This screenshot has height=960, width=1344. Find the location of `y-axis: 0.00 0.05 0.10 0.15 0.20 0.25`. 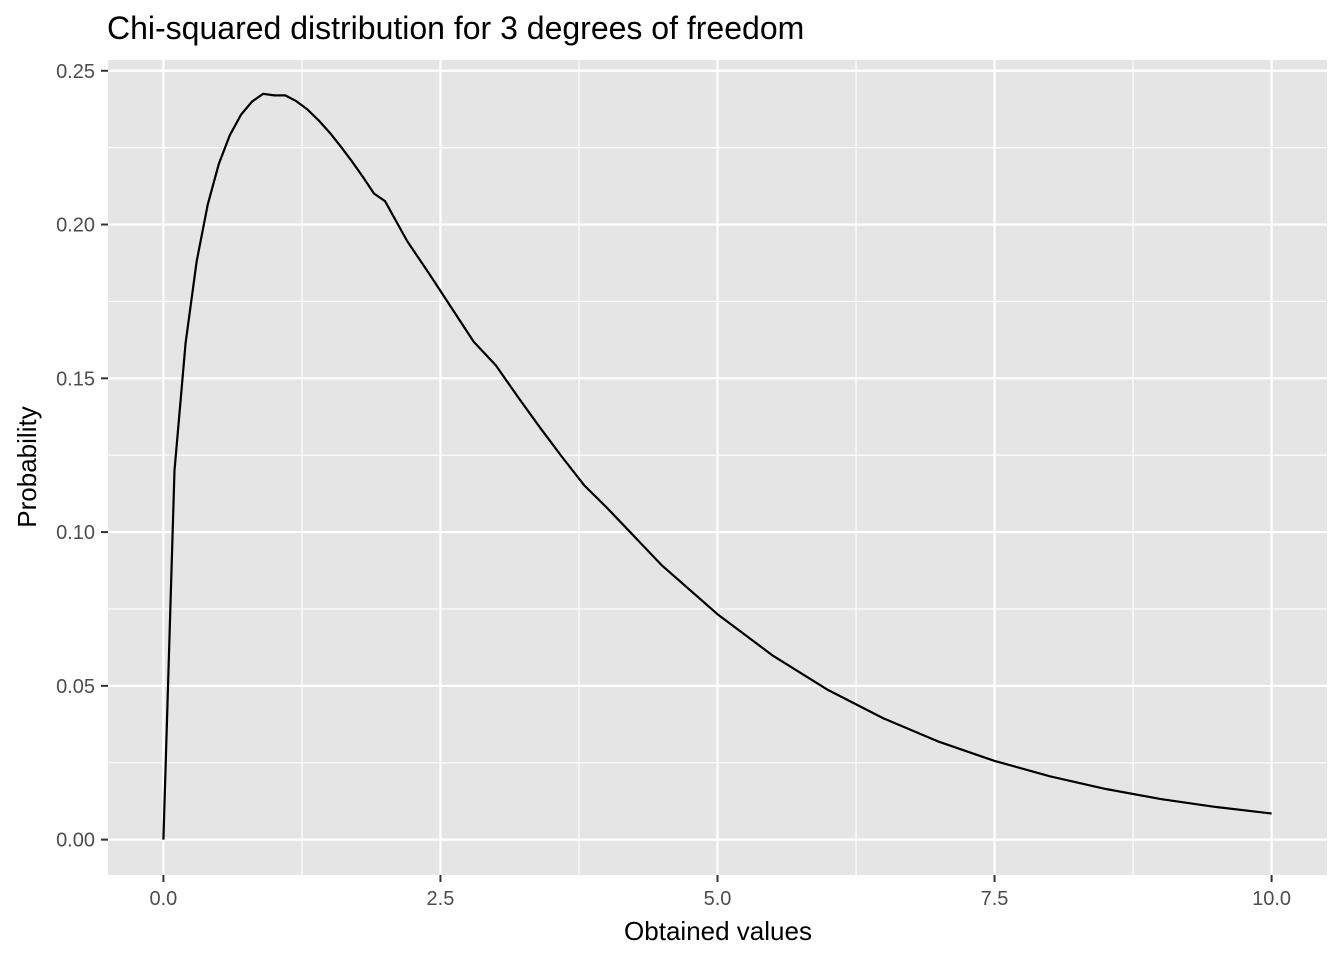

y-axis: 0.00 0.05 0.10 0.15 0.20 0.25 is located at coordinates (82, 456).